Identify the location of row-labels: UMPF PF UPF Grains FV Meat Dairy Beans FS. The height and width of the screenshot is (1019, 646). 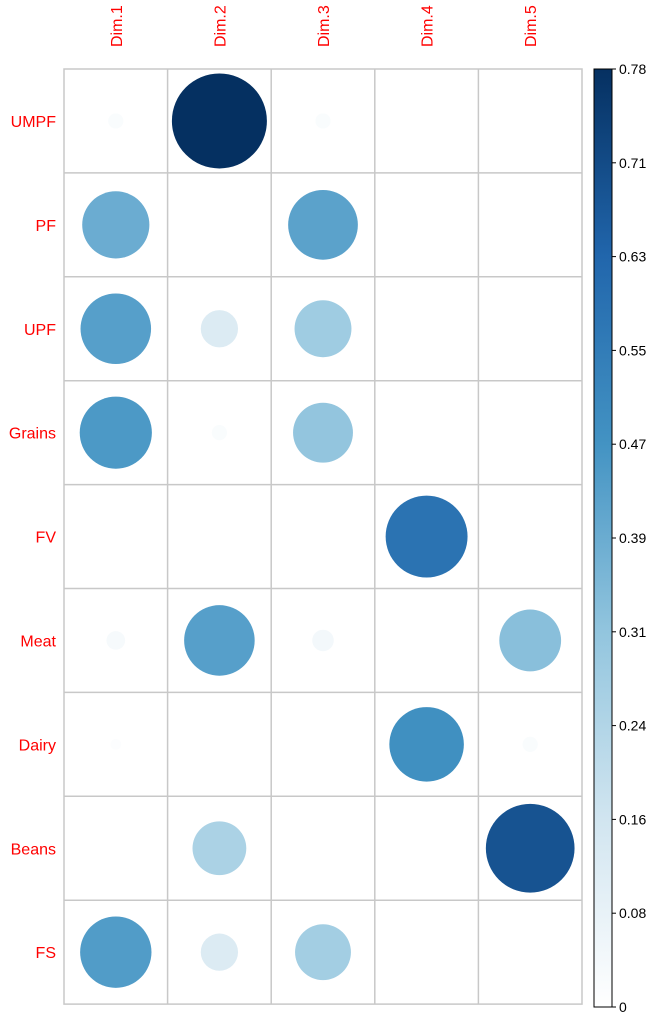
(33, 538).